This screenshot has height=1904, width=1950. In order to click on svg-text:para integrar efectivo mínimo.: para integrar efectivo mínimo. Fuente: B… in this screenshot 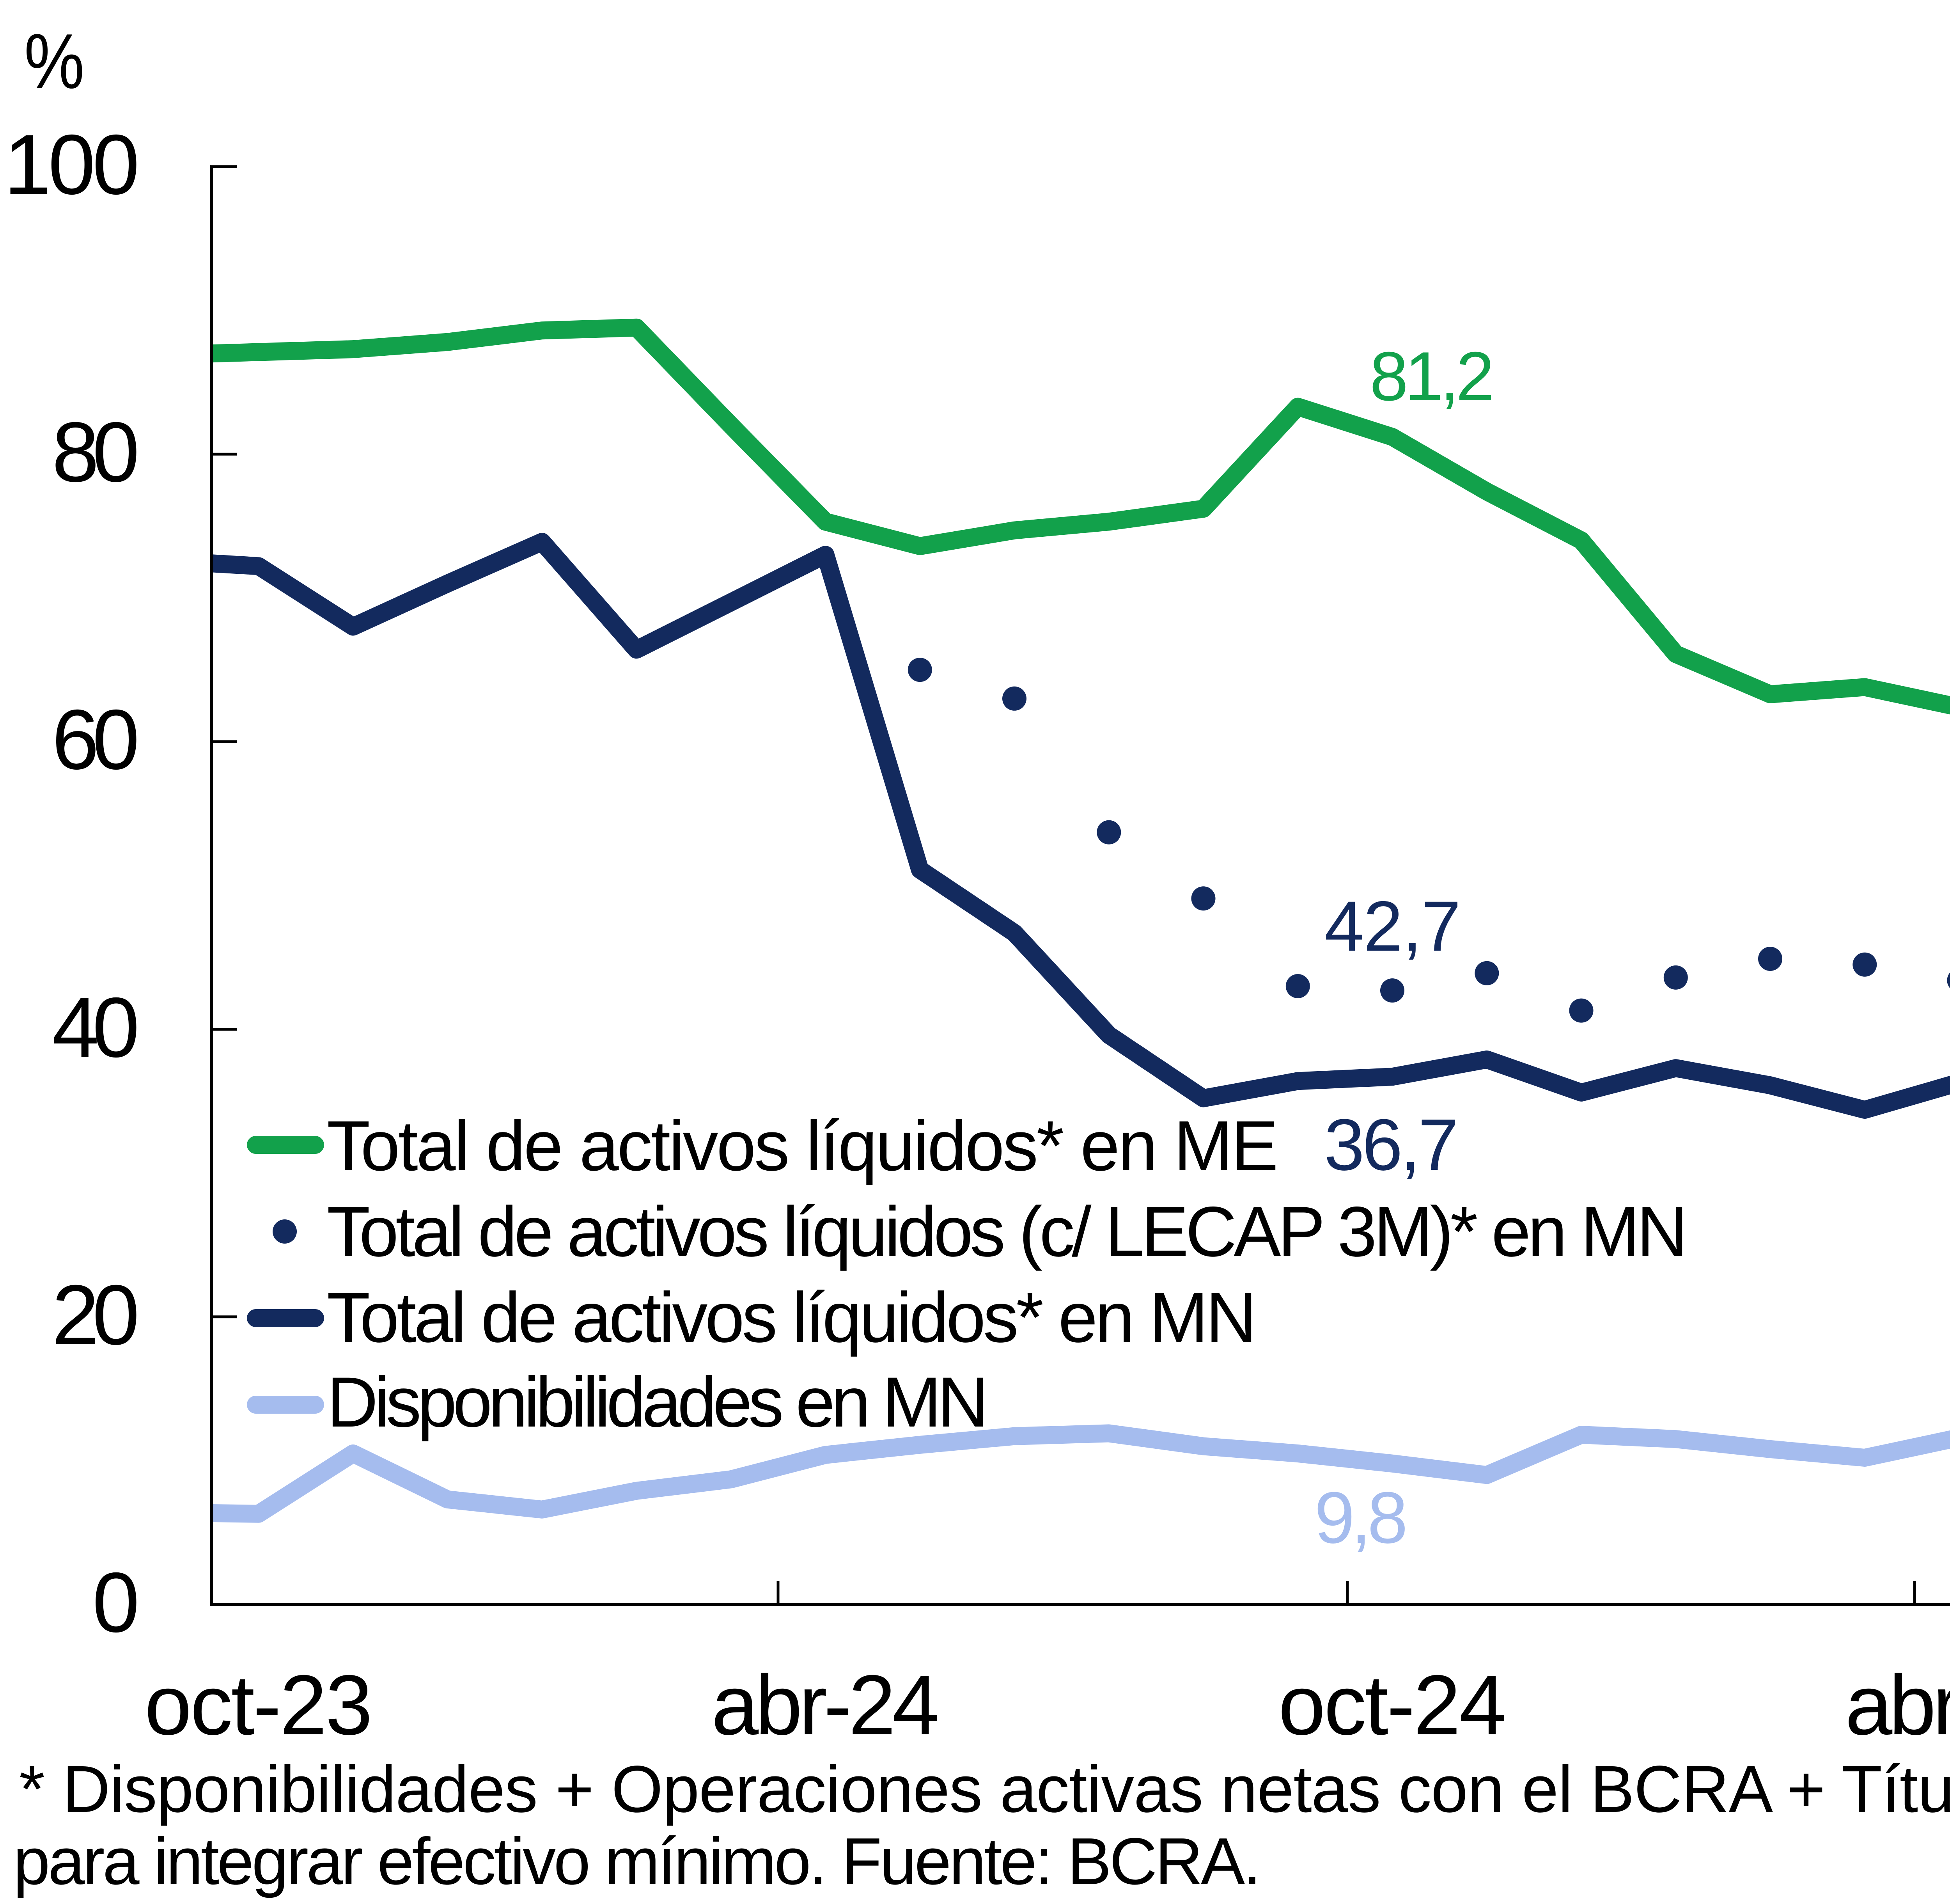, I will do `click(637, 1861)`.